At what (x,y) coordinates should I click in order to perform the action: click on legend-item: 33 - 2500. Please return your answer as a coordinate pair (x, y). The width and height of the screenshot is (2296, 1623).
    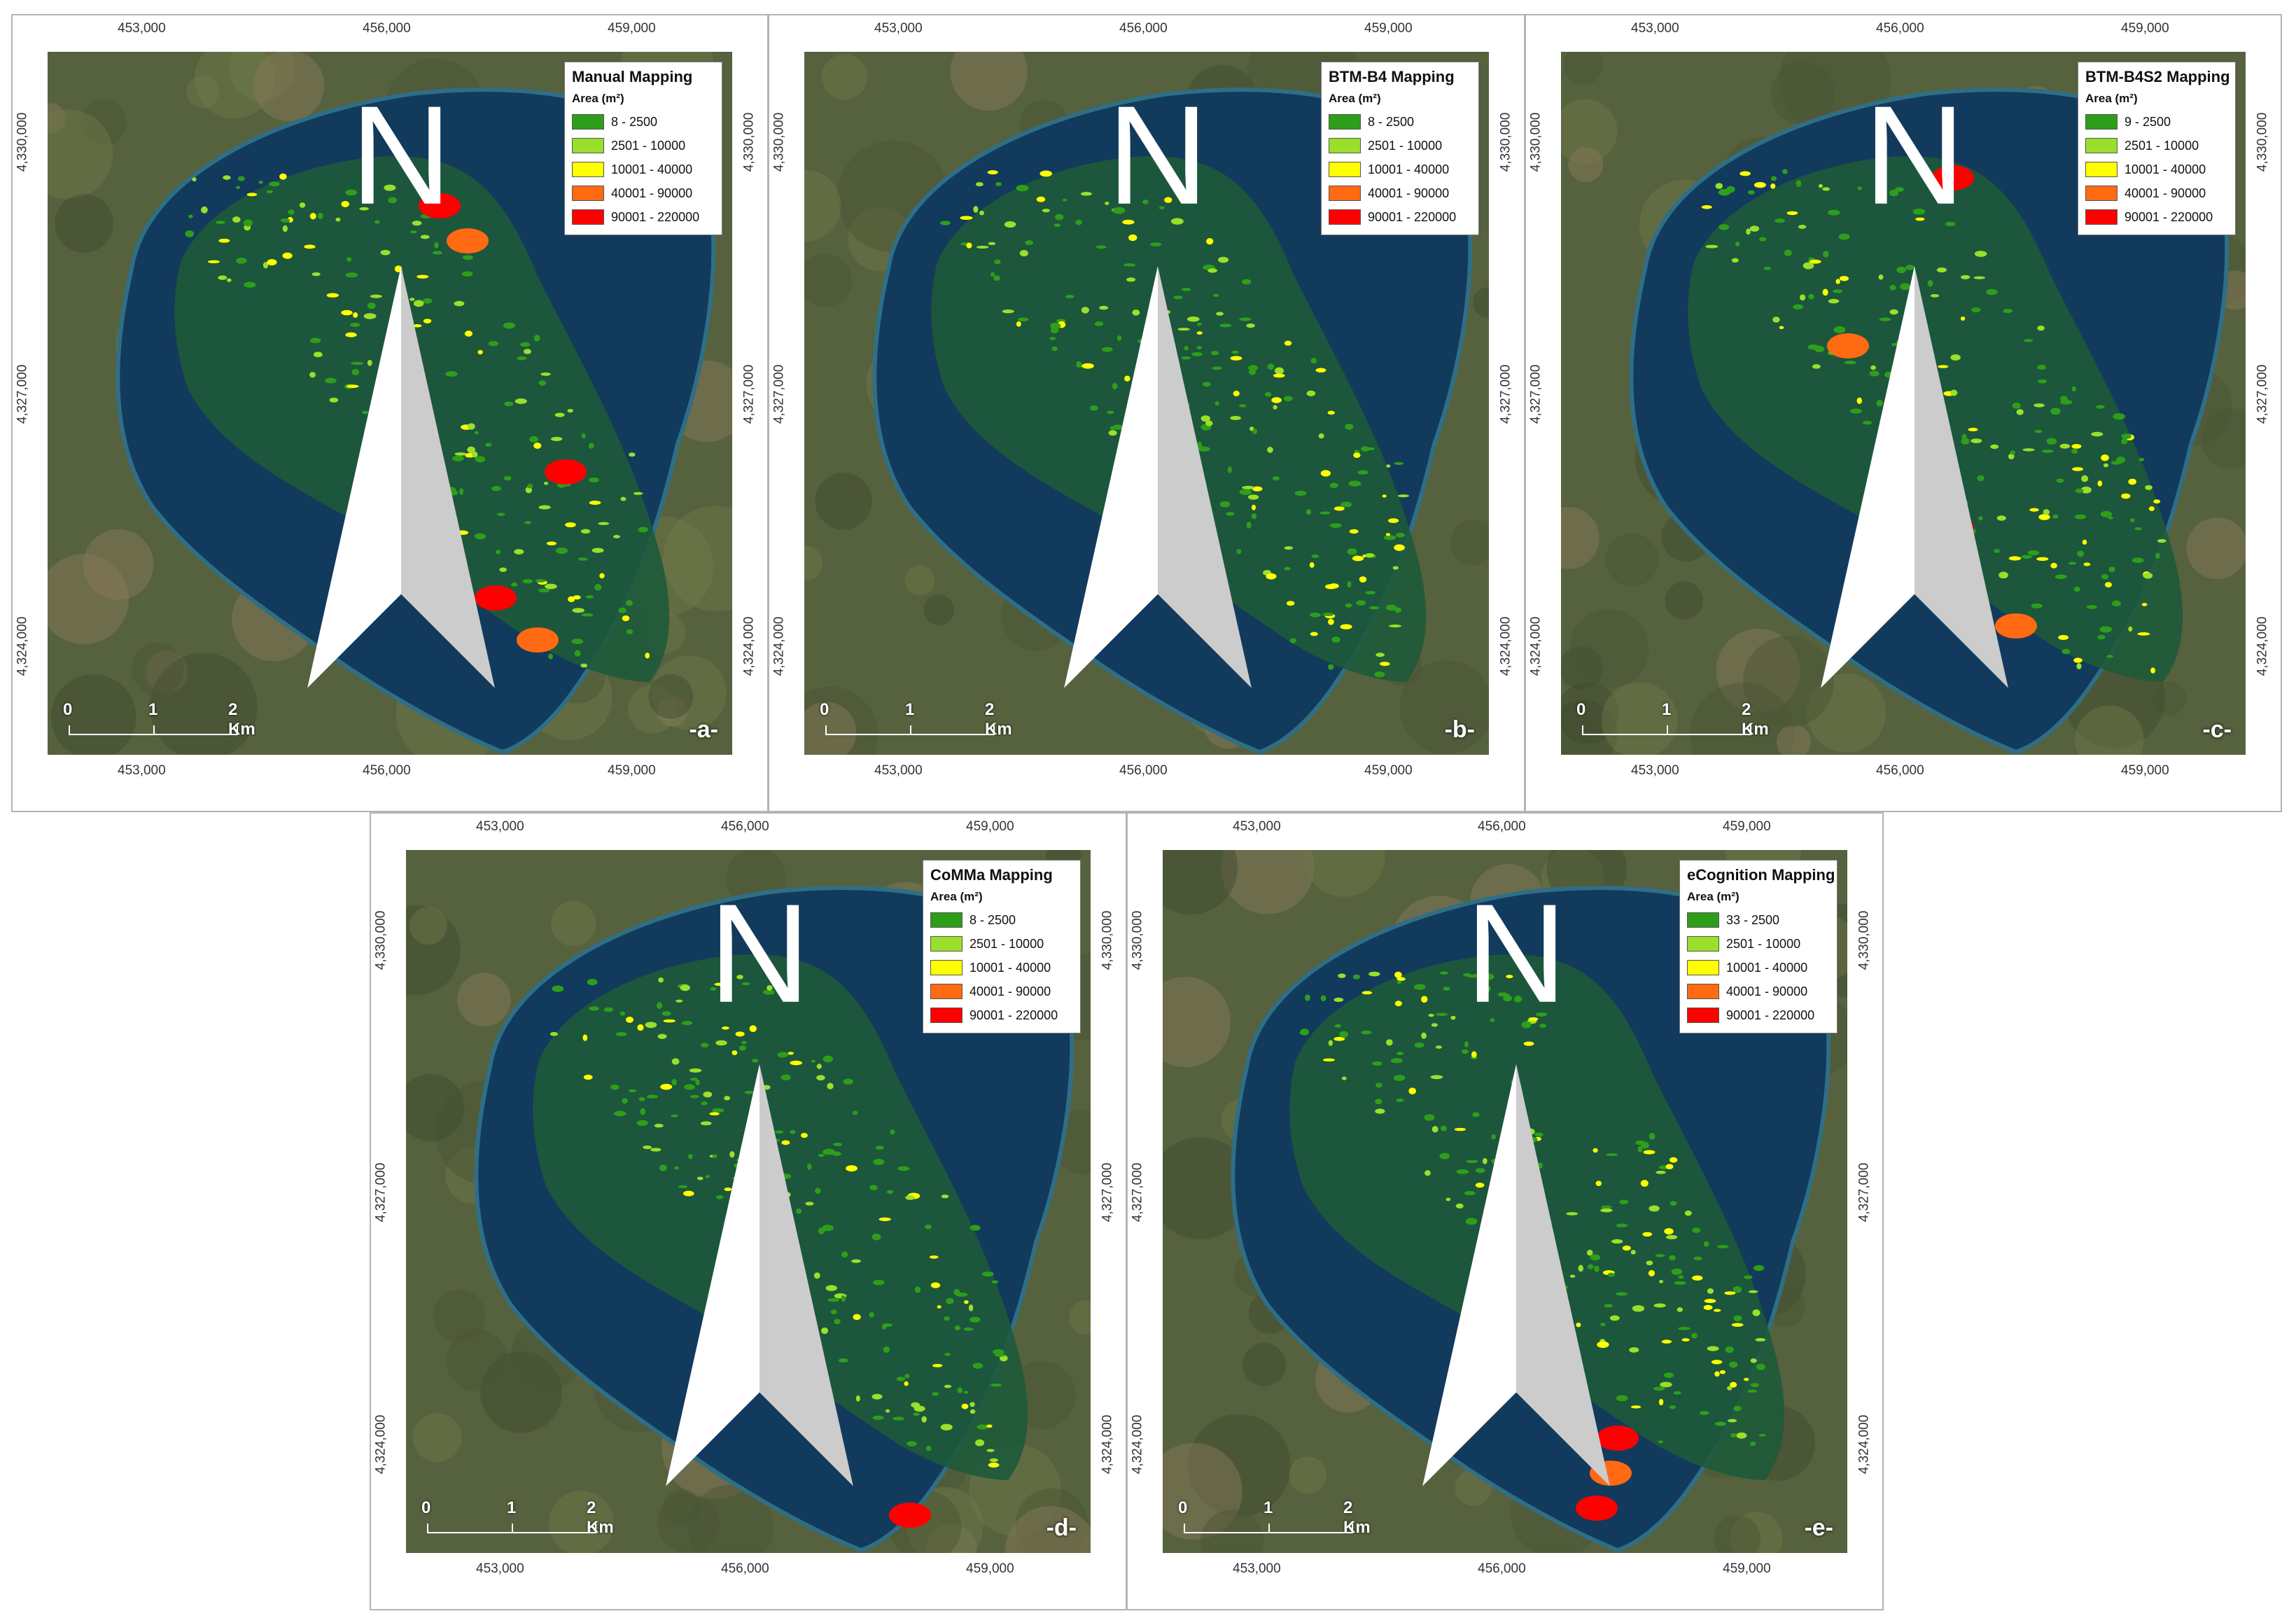
    Looking at the image, I should click on (1758, 920).